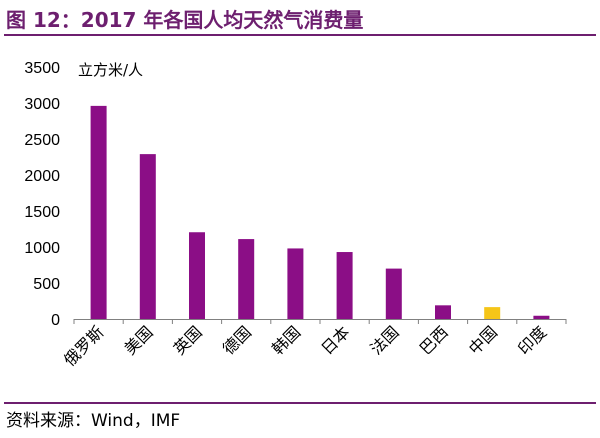  I want to click on y-tick-label: 2500, so click(42, 140).